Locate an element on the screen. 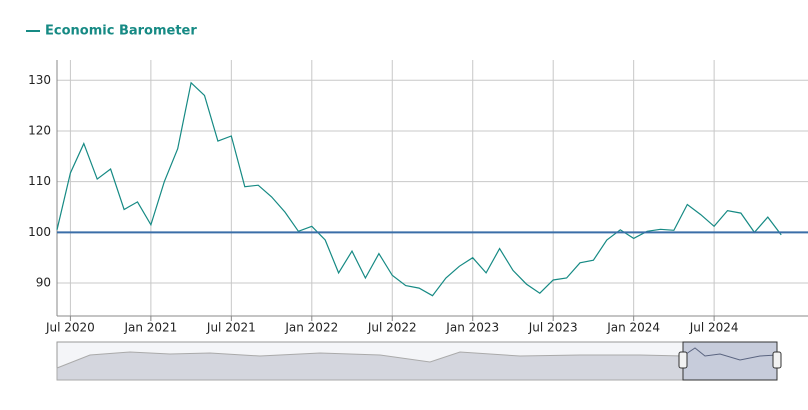 This screenshot has height=410, width=808. navigator-selection-series is located at coordinates (730, 354).